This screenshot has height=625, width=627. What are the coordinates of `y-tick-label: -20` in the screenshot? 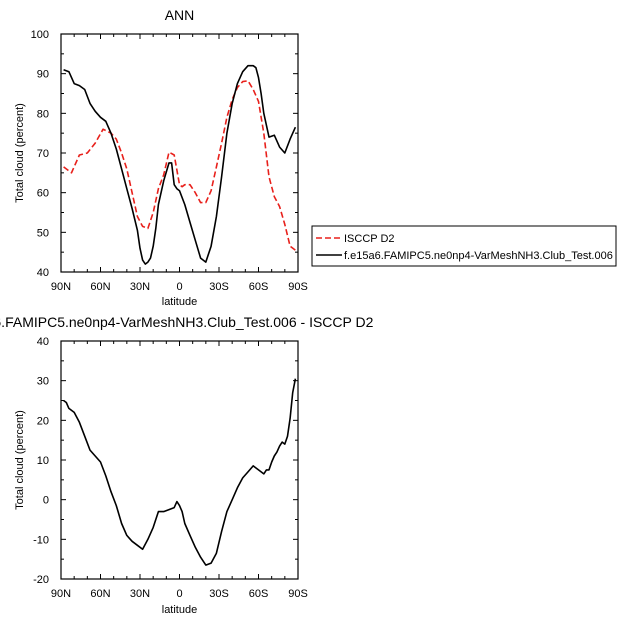 It's located at (41, 580).